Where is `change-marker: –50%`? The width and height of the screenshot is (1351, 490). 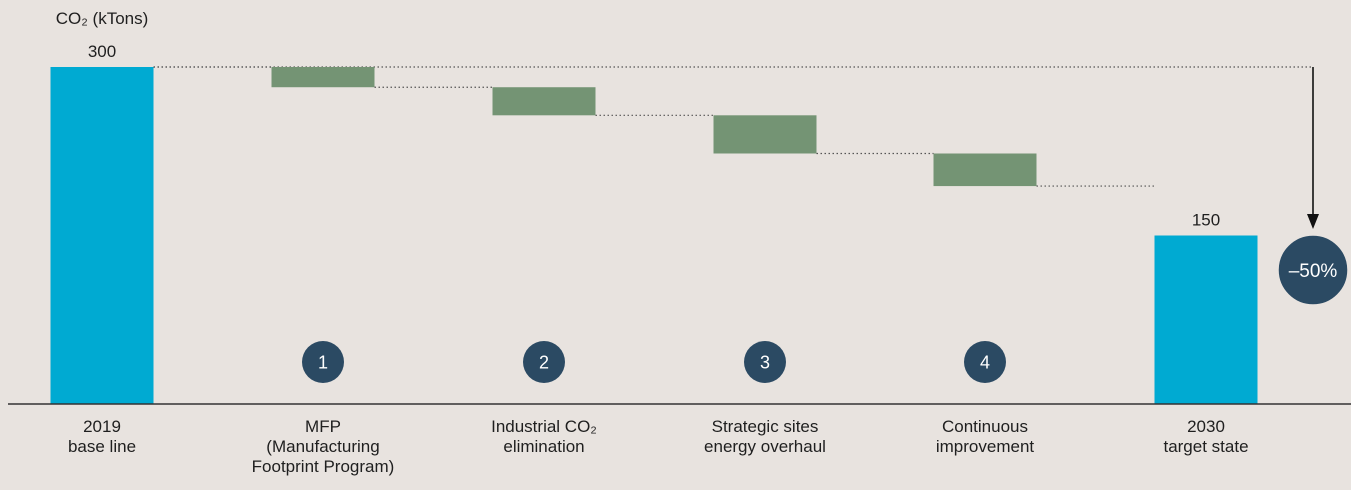
change-marker: –50% is located at coordinates (1313, 186).